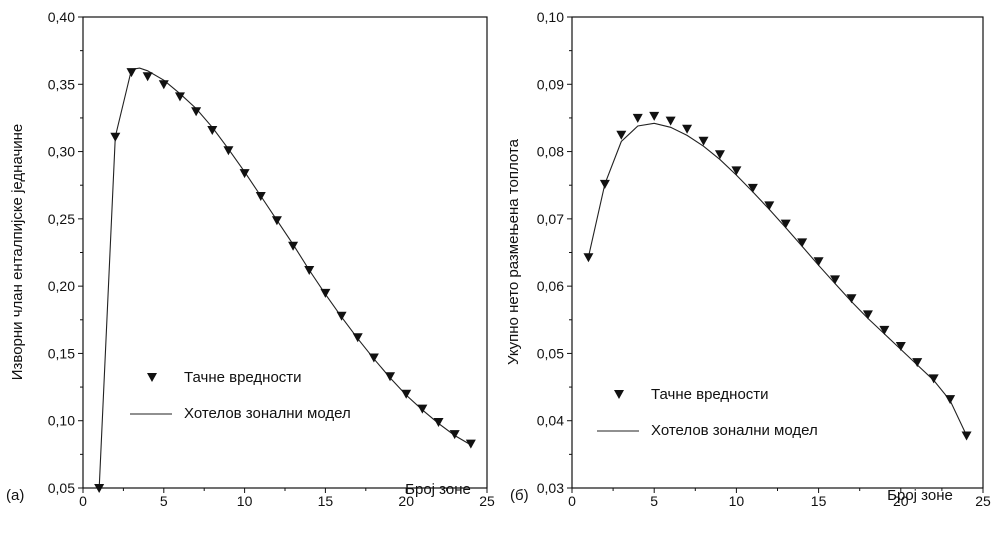  What do you see at coordinates (550, 488) in the screenshot?
I see `y-tick-label: 0,03` at bounding box center [550, 488].